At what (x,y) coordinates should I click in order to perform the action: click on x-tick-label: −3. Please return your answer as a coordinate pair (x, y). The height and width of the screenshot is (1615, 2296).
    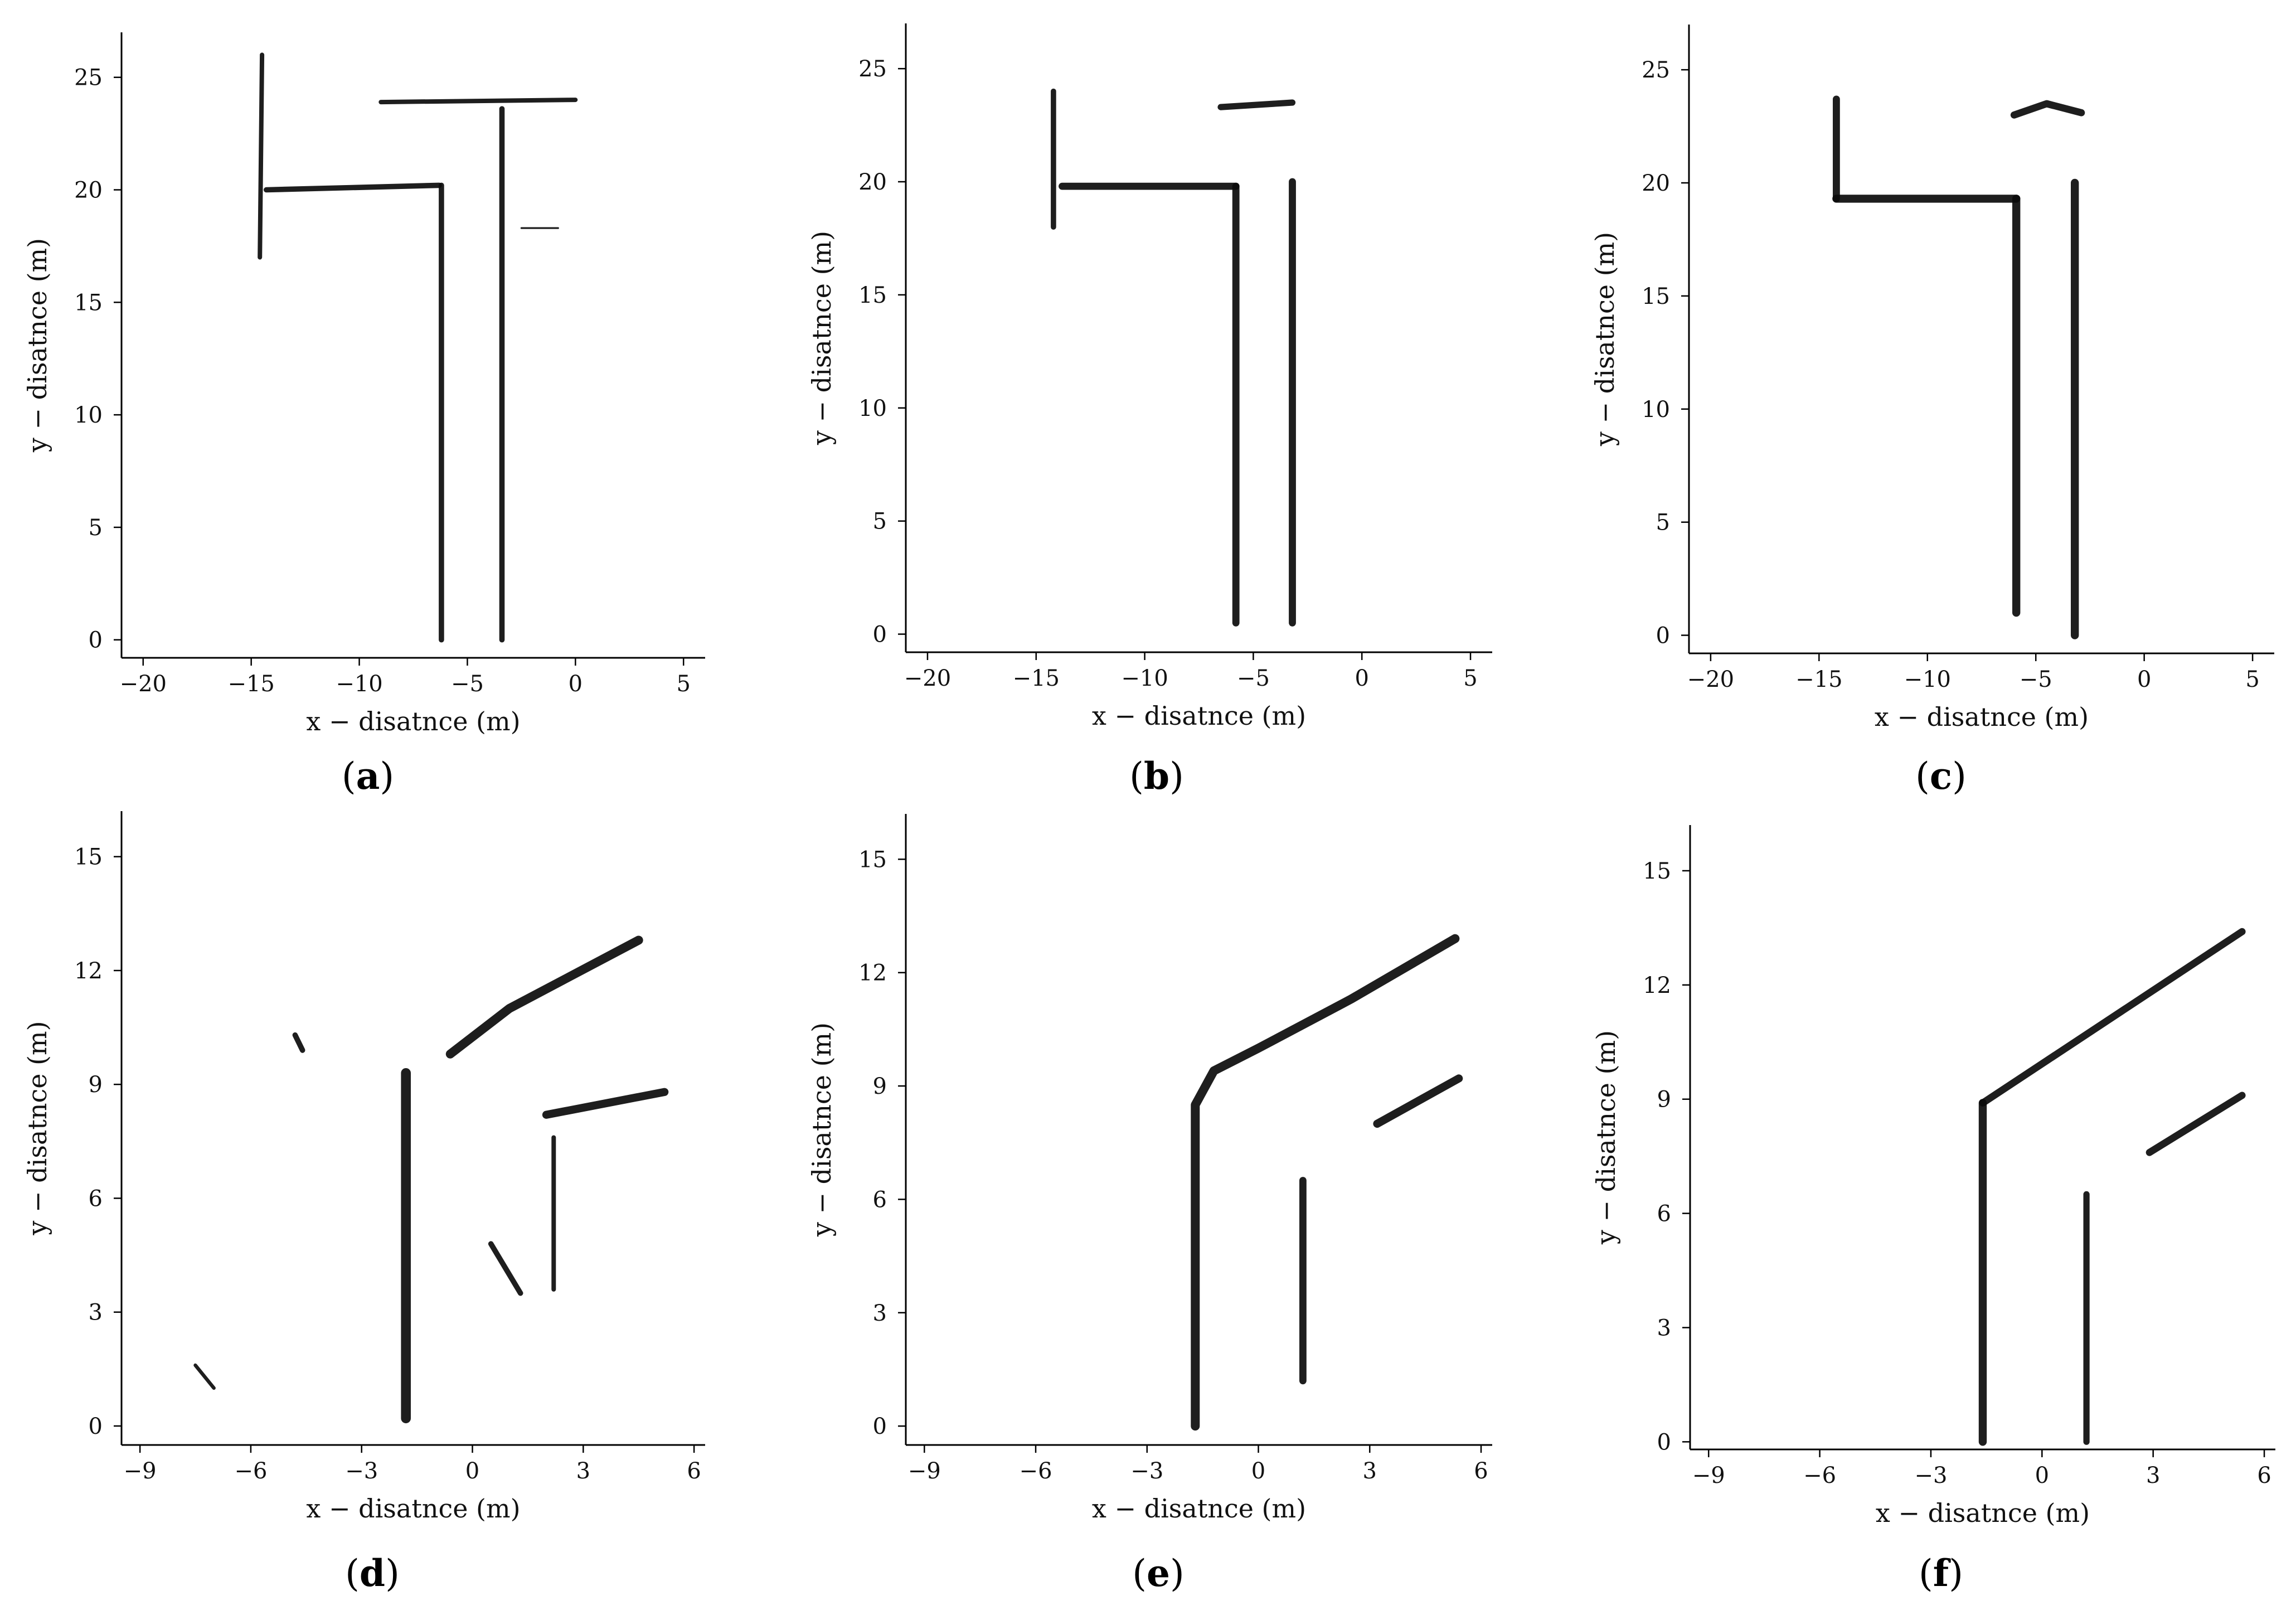
    Looking at the image, I should click on (361, 1471).